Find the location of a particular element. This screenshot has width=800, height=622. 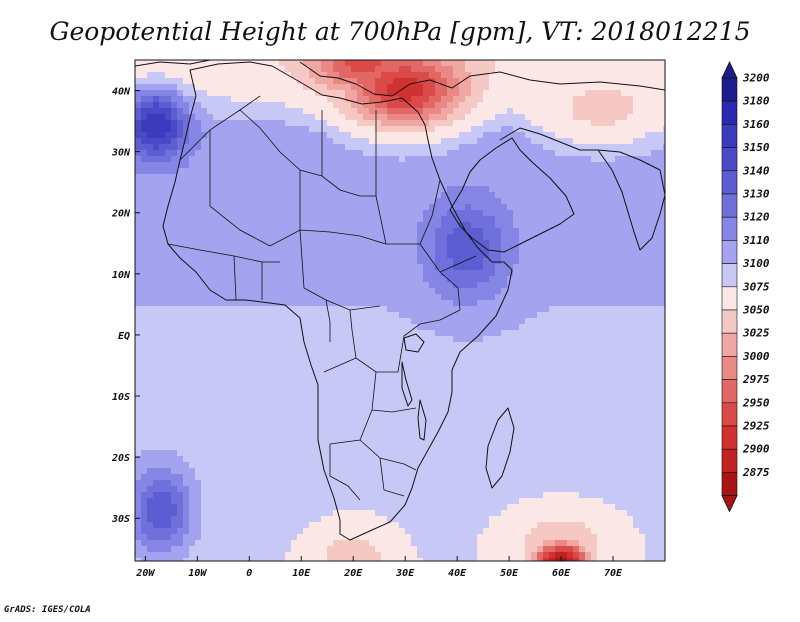

lat-tick-label: EQ is located at coordinates (124, 336).